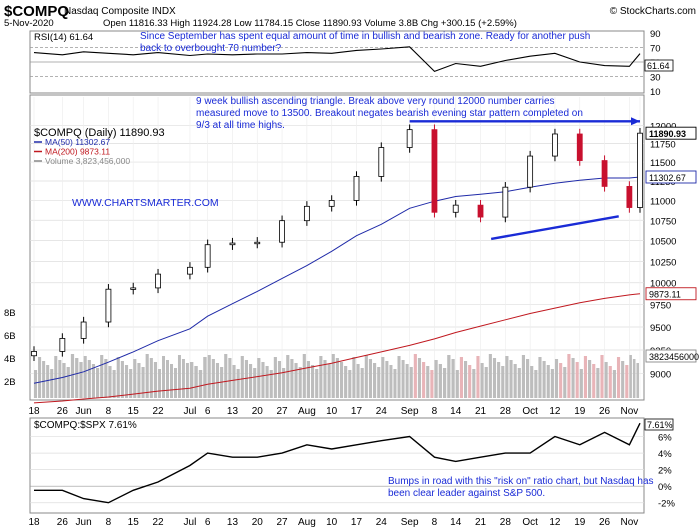 This screenshot has height=530, width=700. Describe the element at coordinates (665, 438) in the screenshot. I see `ratio-tick-label: 6%` at that location.